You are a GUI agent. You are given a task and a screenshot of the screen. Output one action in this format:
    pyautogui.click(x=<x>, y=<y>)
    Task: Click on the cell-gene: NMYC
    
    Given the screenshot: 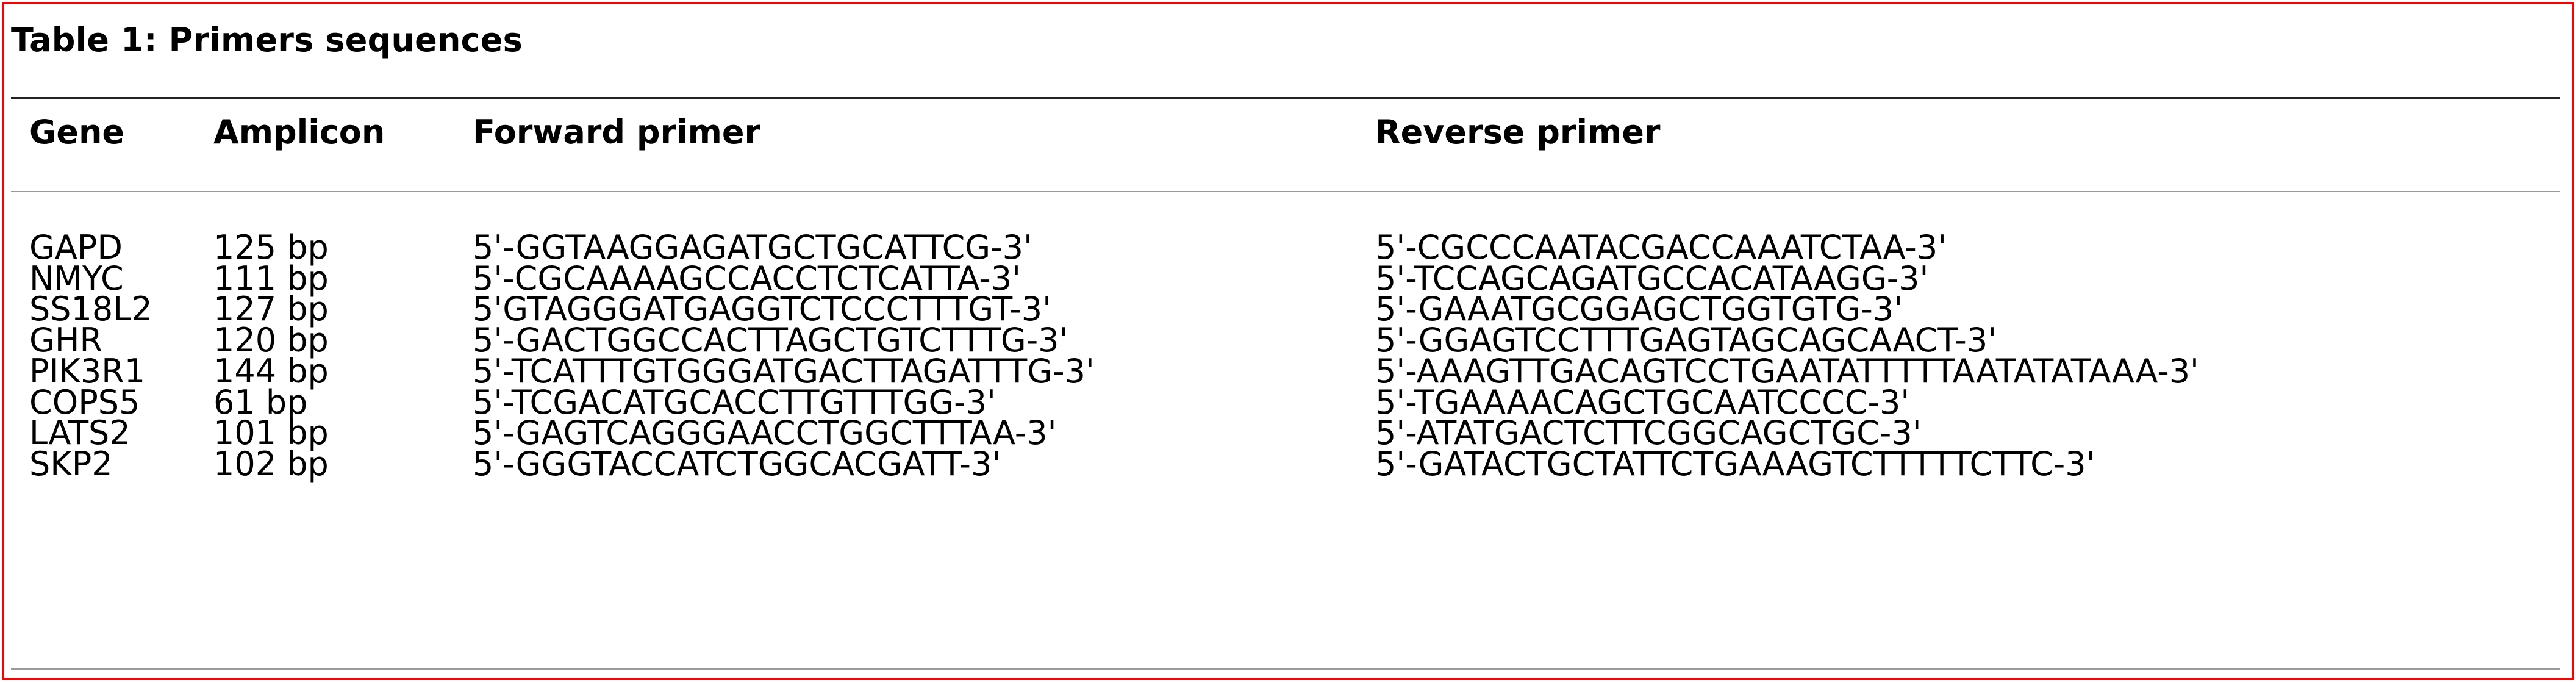 What is the action you would take?
    pyautogui.click(x=76, y=278)
    